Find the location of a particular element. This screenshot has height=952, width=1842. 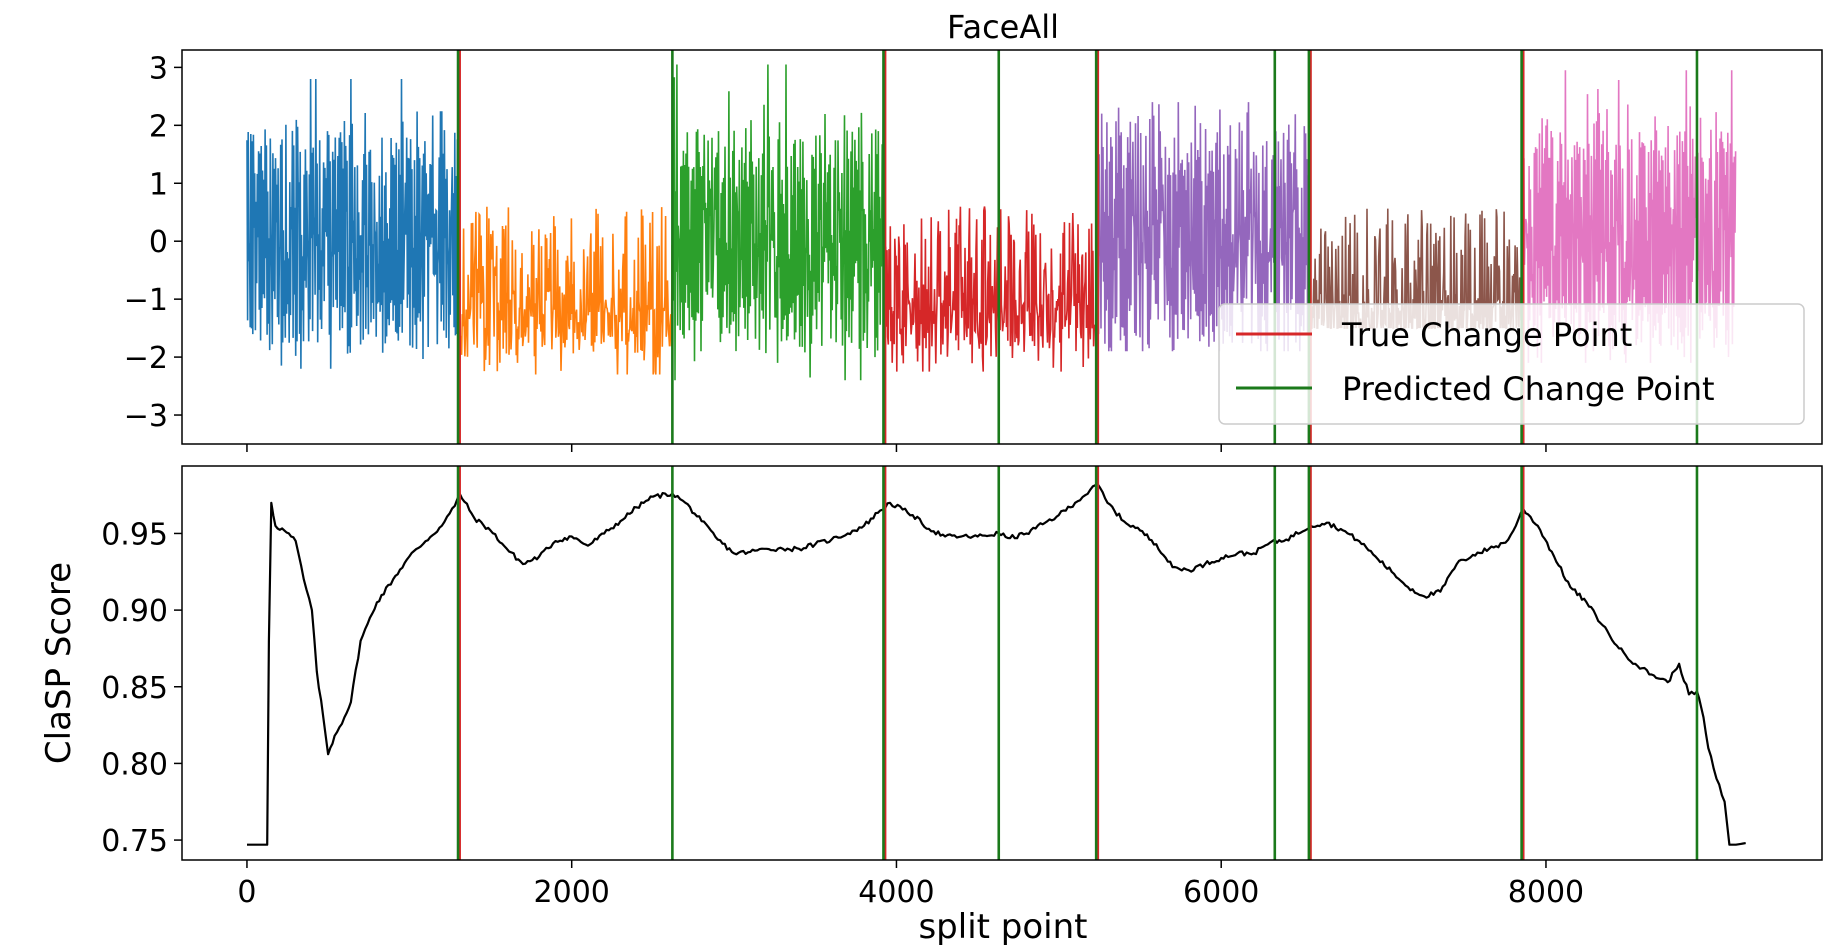

bottom-x-tick-label: 6000 is located at coordinates (1221, 892).